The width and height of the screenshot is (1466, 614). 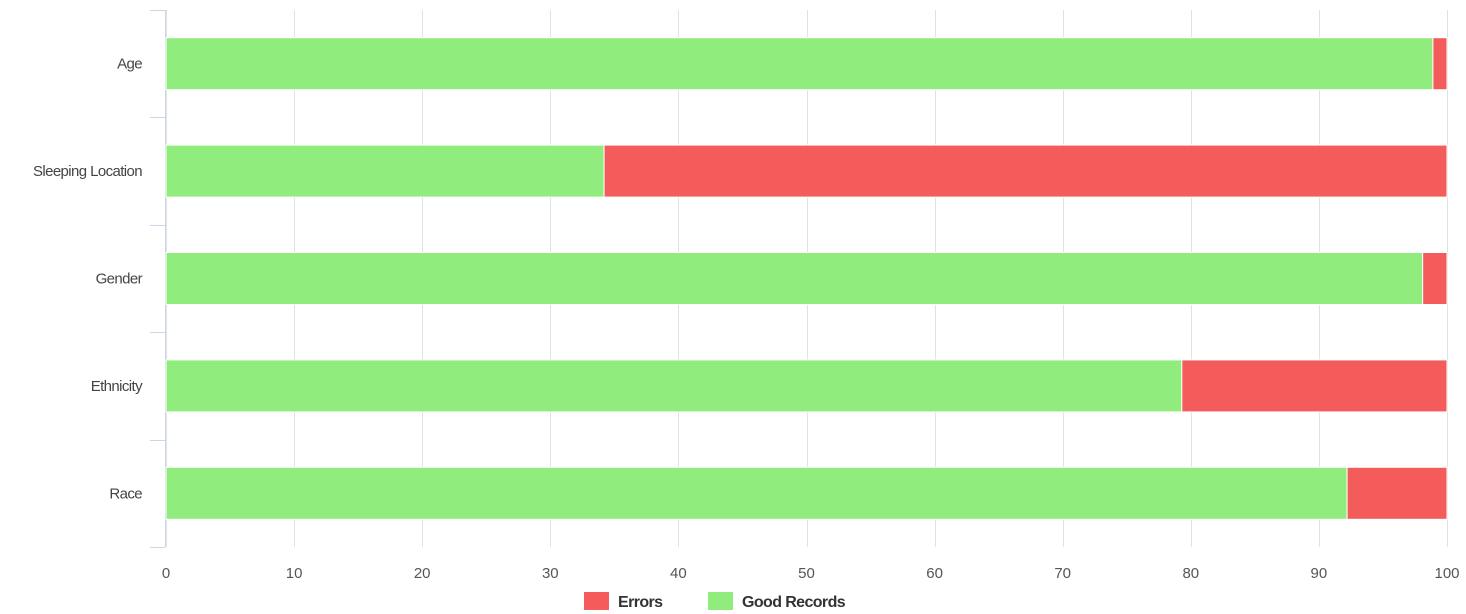 What do you see at coordinates (88, 279) in the screenshot?
I see `category-labels: Age Sleeping Location Gender Ethnicity Race` at bounding box center [88, 279].